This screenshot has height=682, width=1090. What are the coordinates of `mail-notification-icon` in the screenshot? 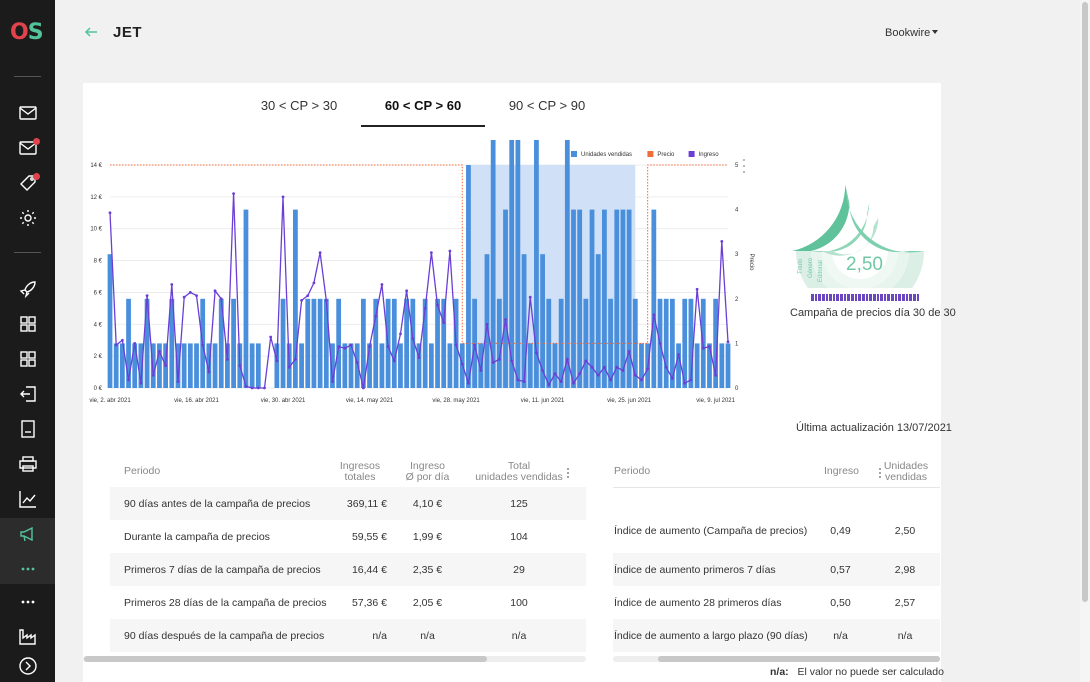 It's located at (28, 148).